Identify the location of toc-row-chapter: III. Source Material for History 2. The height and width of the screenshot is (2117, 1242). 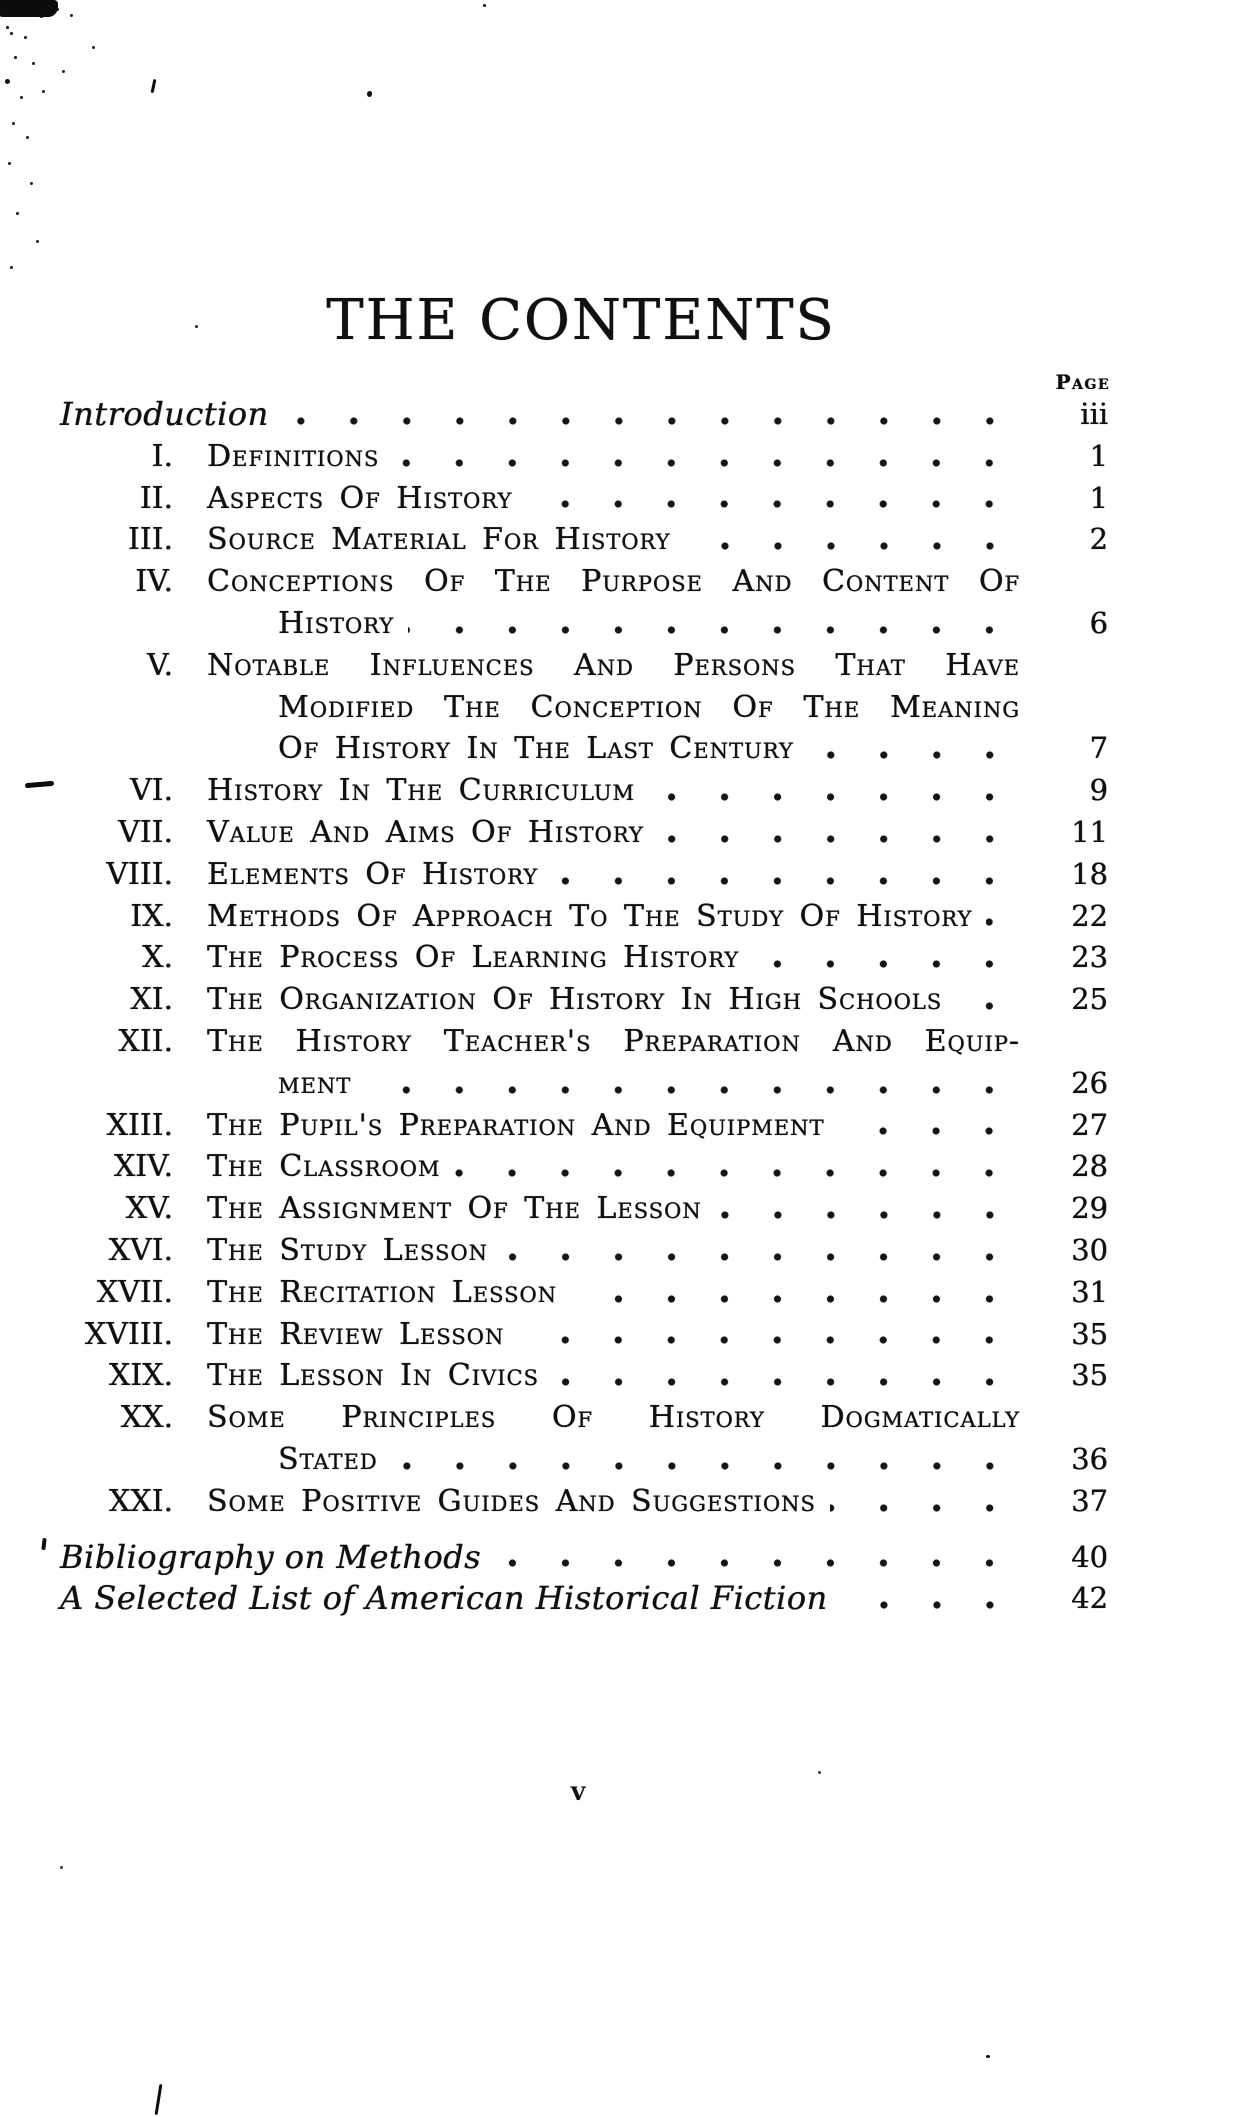
(584, 540).